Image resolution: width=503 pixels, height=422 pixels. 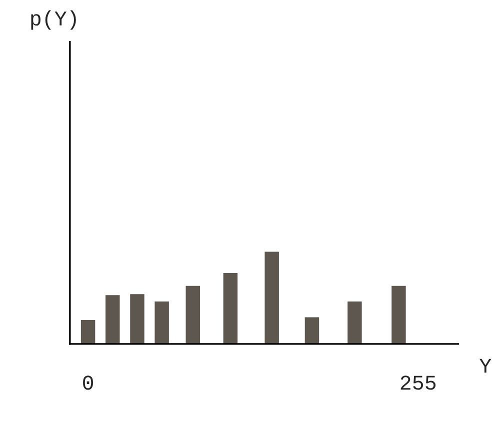 I want to click on text: p(Y), so click(x=53, y=20).